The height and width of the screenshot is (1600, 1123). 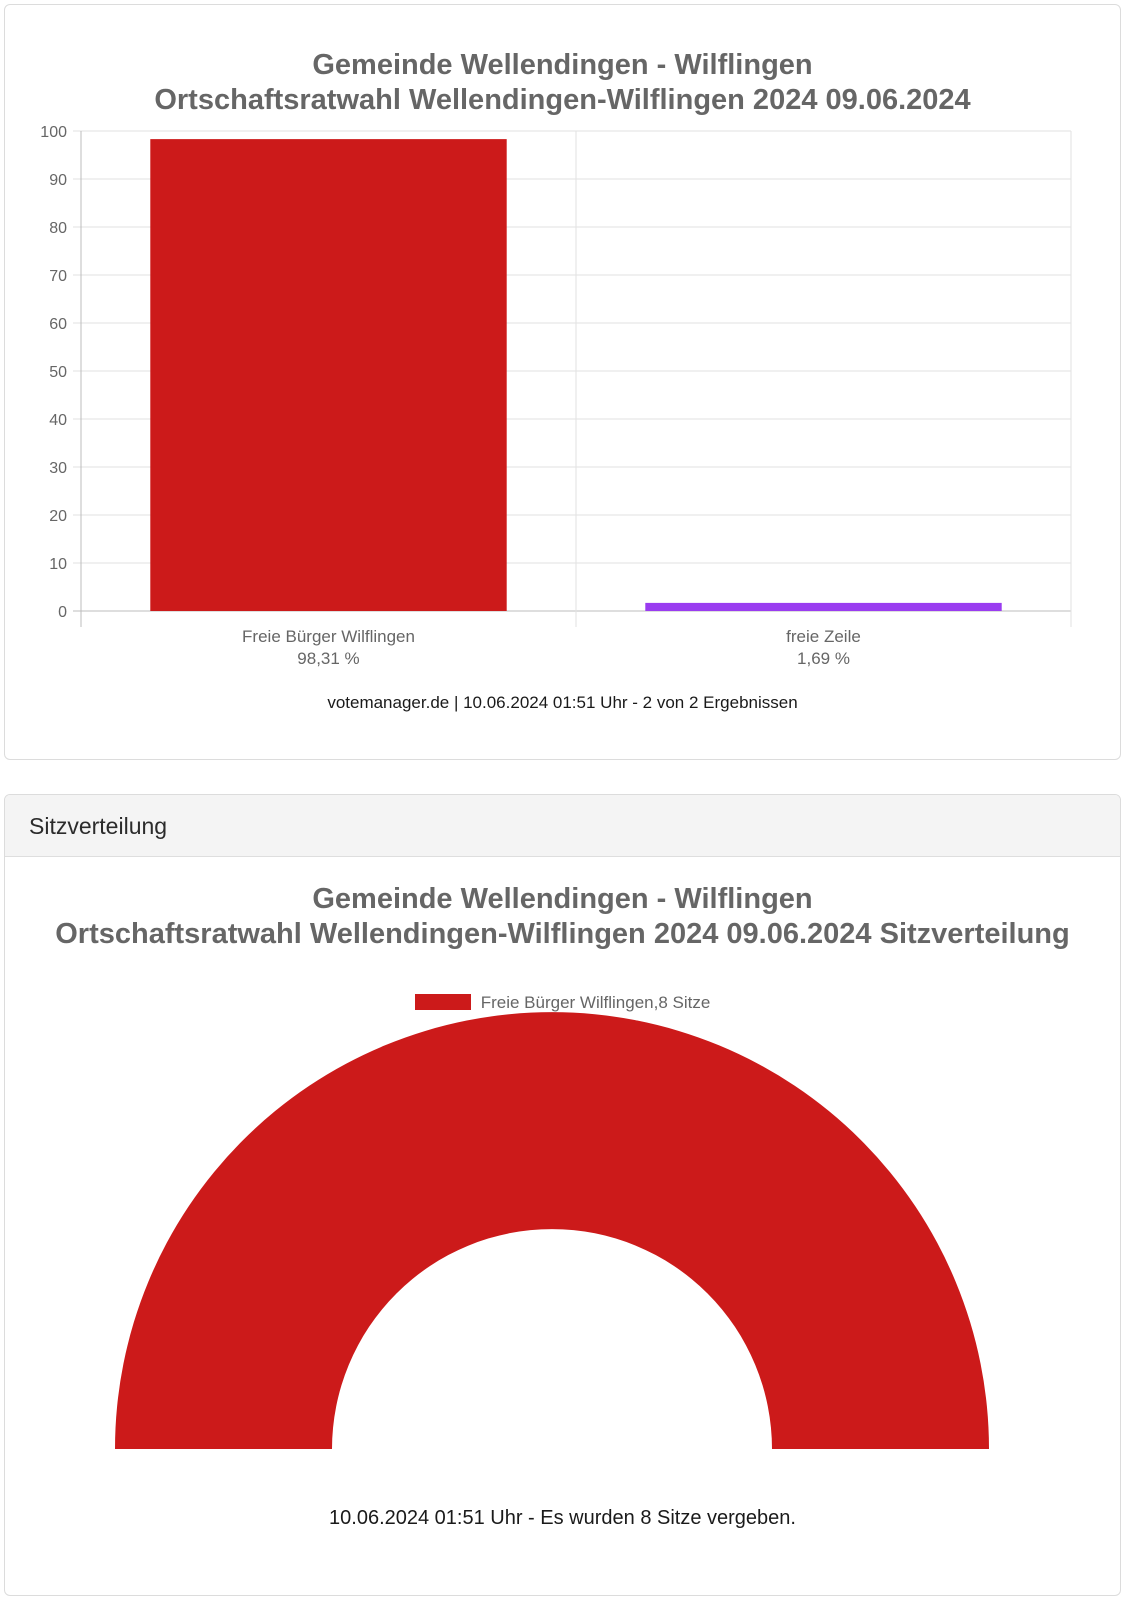 I want to click on y-tick-label: 20, so click(x=58, y=516).